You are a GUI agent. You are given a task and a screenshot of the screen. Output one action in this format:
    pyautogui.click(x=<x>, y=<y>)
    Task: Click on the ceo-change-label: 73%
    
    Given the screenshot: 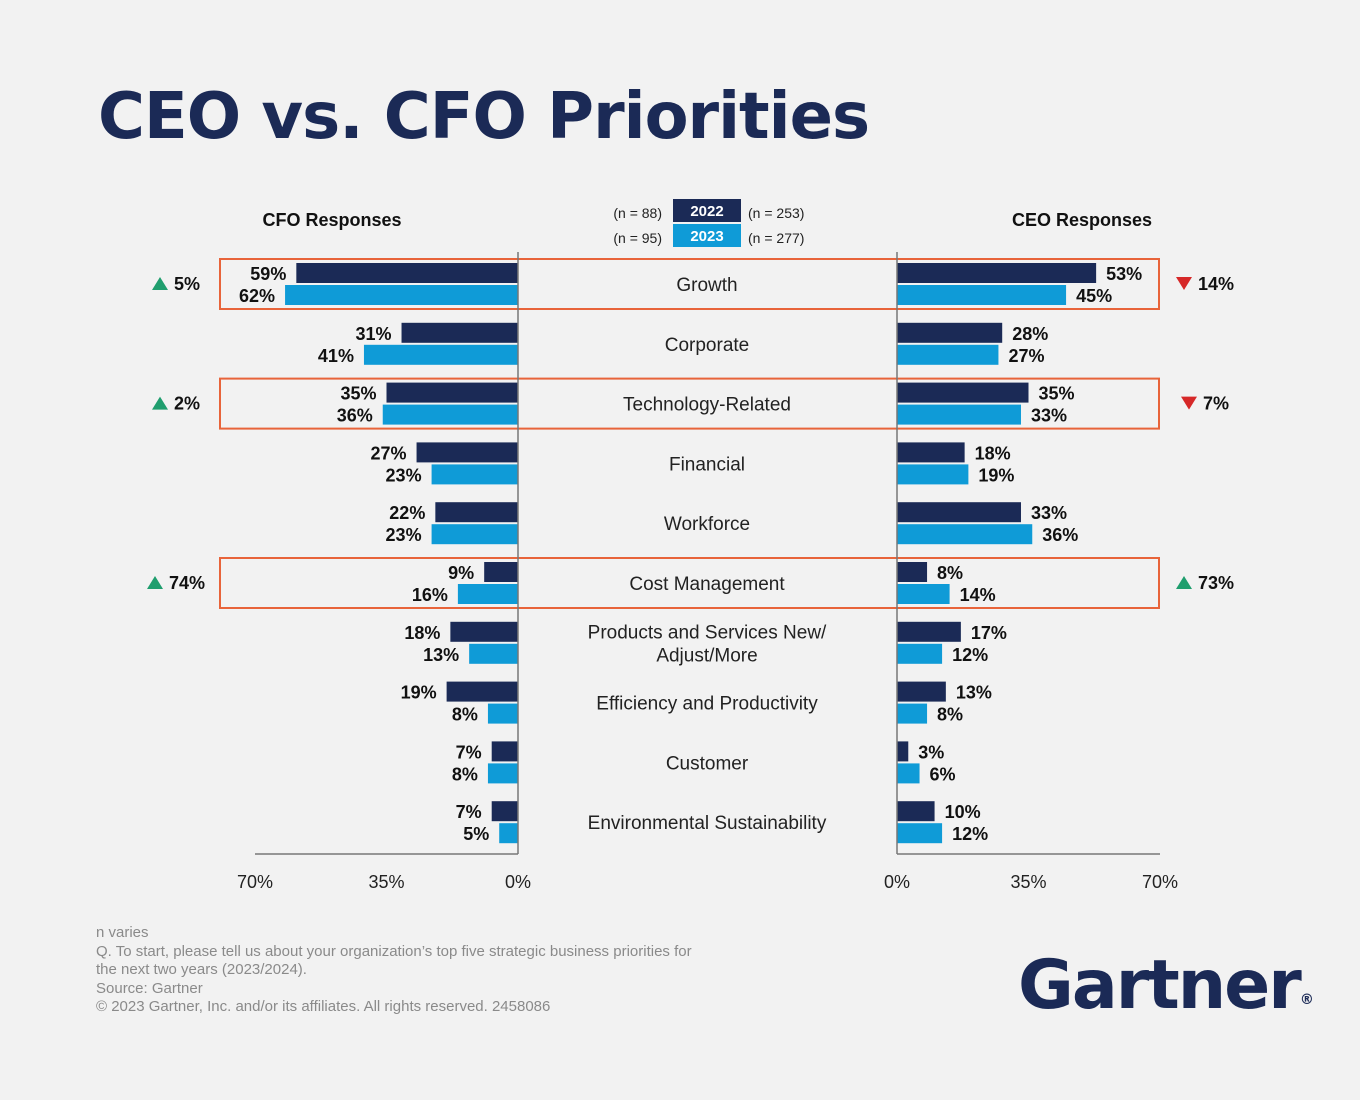 What is the action you would take?
    pyautogui.click(x=1216, y=583)
    